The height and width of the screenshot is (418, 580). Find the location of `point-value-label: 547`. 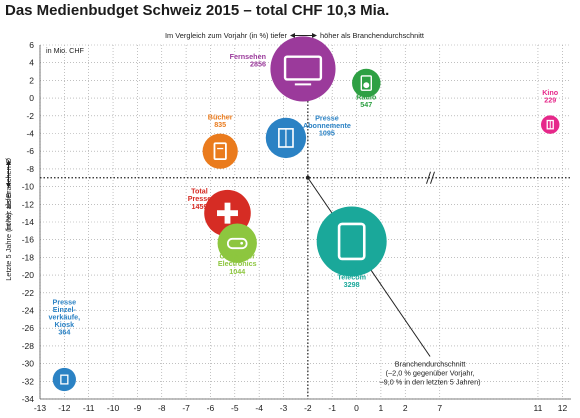

point-value-label: 547 is located at coordinates (366, 104).